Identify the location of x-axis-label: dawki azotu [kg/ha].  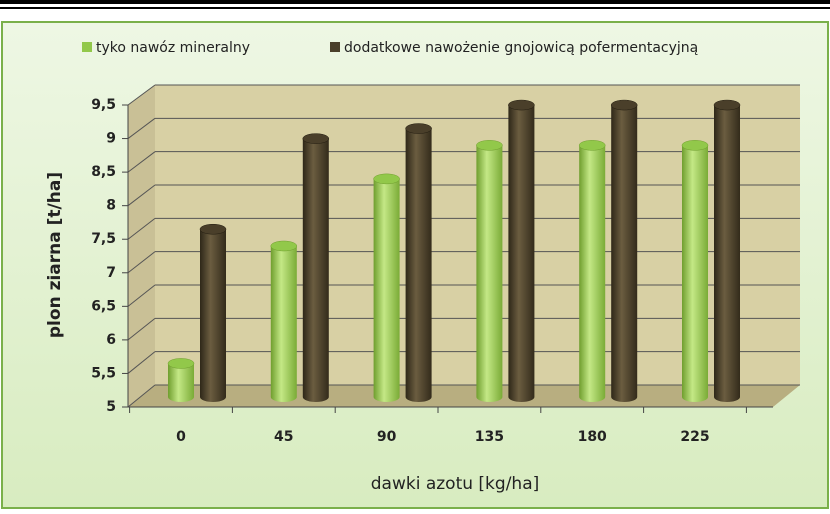
(455, 484).